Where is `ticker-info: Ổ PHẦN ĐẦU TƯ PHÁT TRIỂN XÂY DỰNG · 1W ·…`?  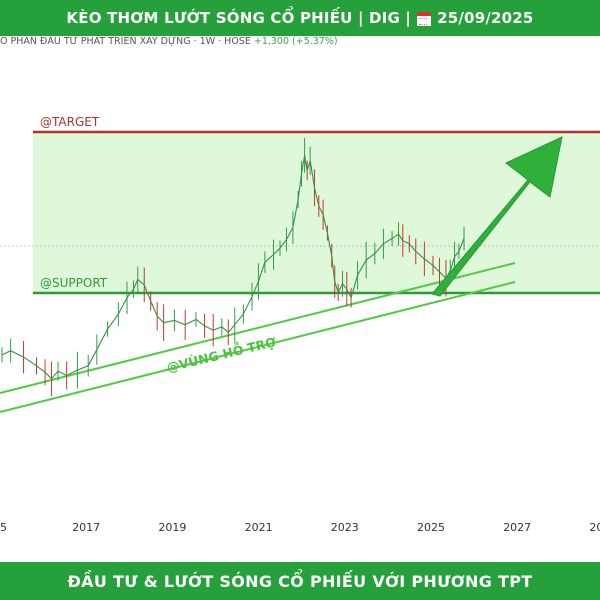
ticker-info: Ổ PHẦN ĐẦU TƯ PHÁT TRIỂN XÂY DỰNG · 1W ·… is located at coordinates (300, 42).